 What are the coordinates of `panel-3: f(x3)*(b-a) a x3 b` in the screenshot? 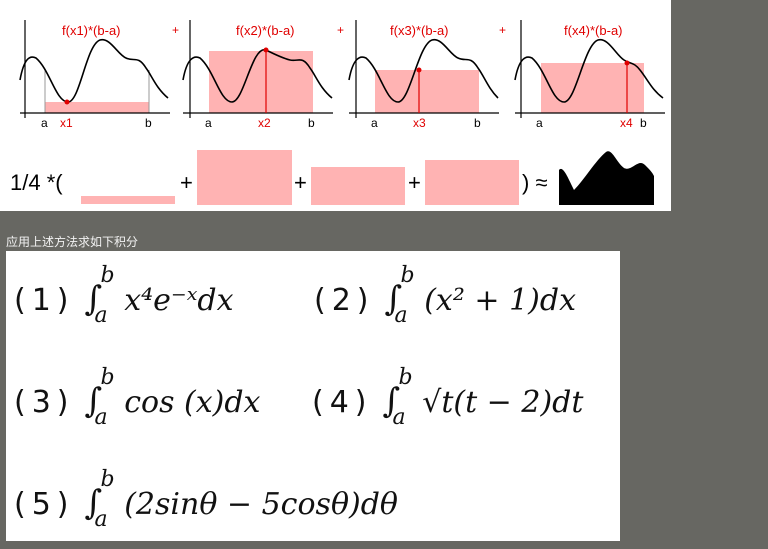 It's located at (423, 75).